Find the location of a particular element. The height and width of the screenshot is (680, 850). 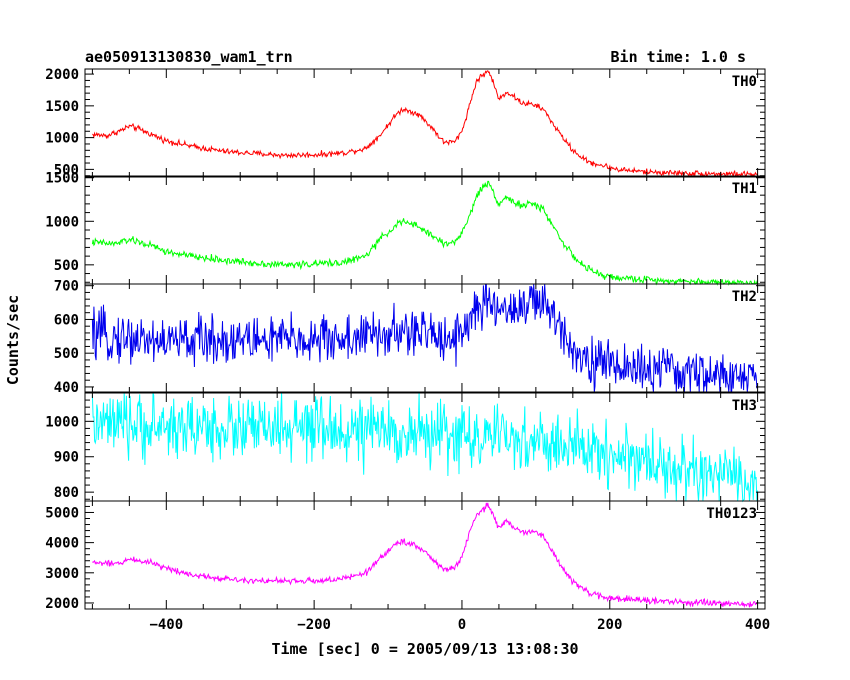

panel-th0: 500 1000 1500 2000 TH0 is located at coordinates (405, 122).